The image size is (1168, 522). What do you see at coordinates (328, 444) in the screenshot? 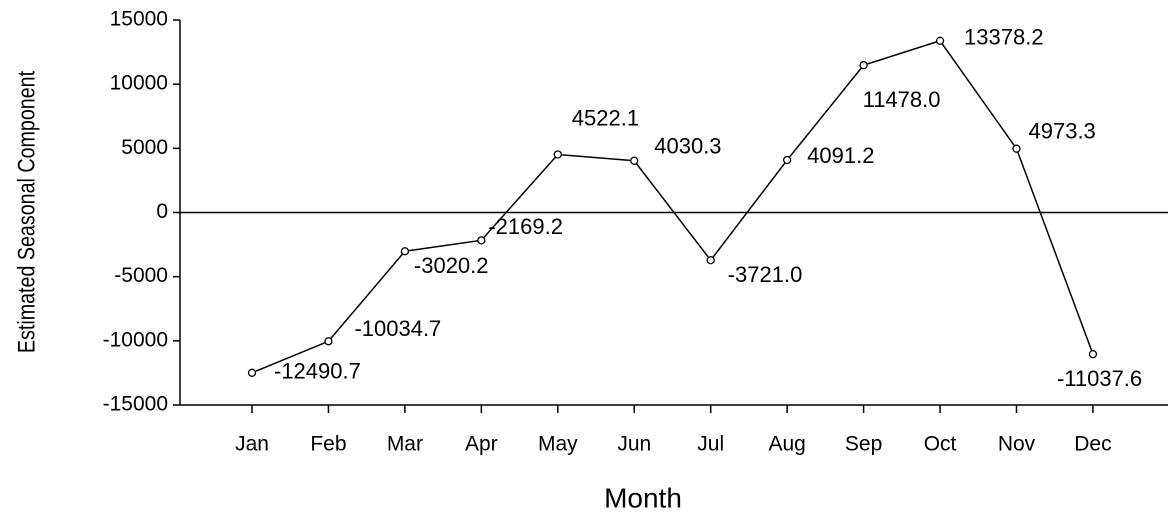
I see `x-tick-label: Feb` at bounding box center [328, 444].